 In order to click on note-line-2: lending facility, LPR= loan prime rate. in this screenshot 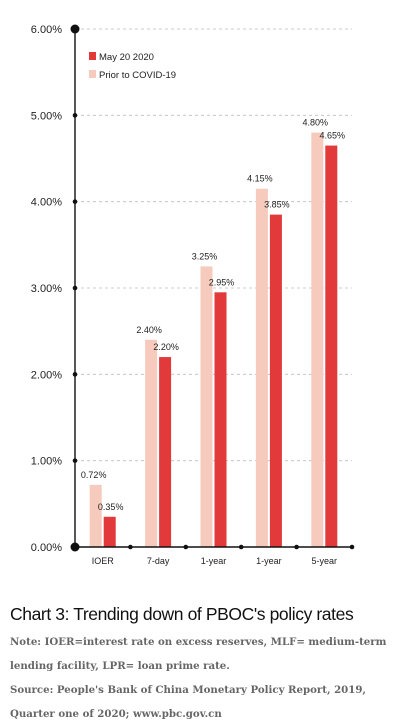, I will do `click(120, 666)`.